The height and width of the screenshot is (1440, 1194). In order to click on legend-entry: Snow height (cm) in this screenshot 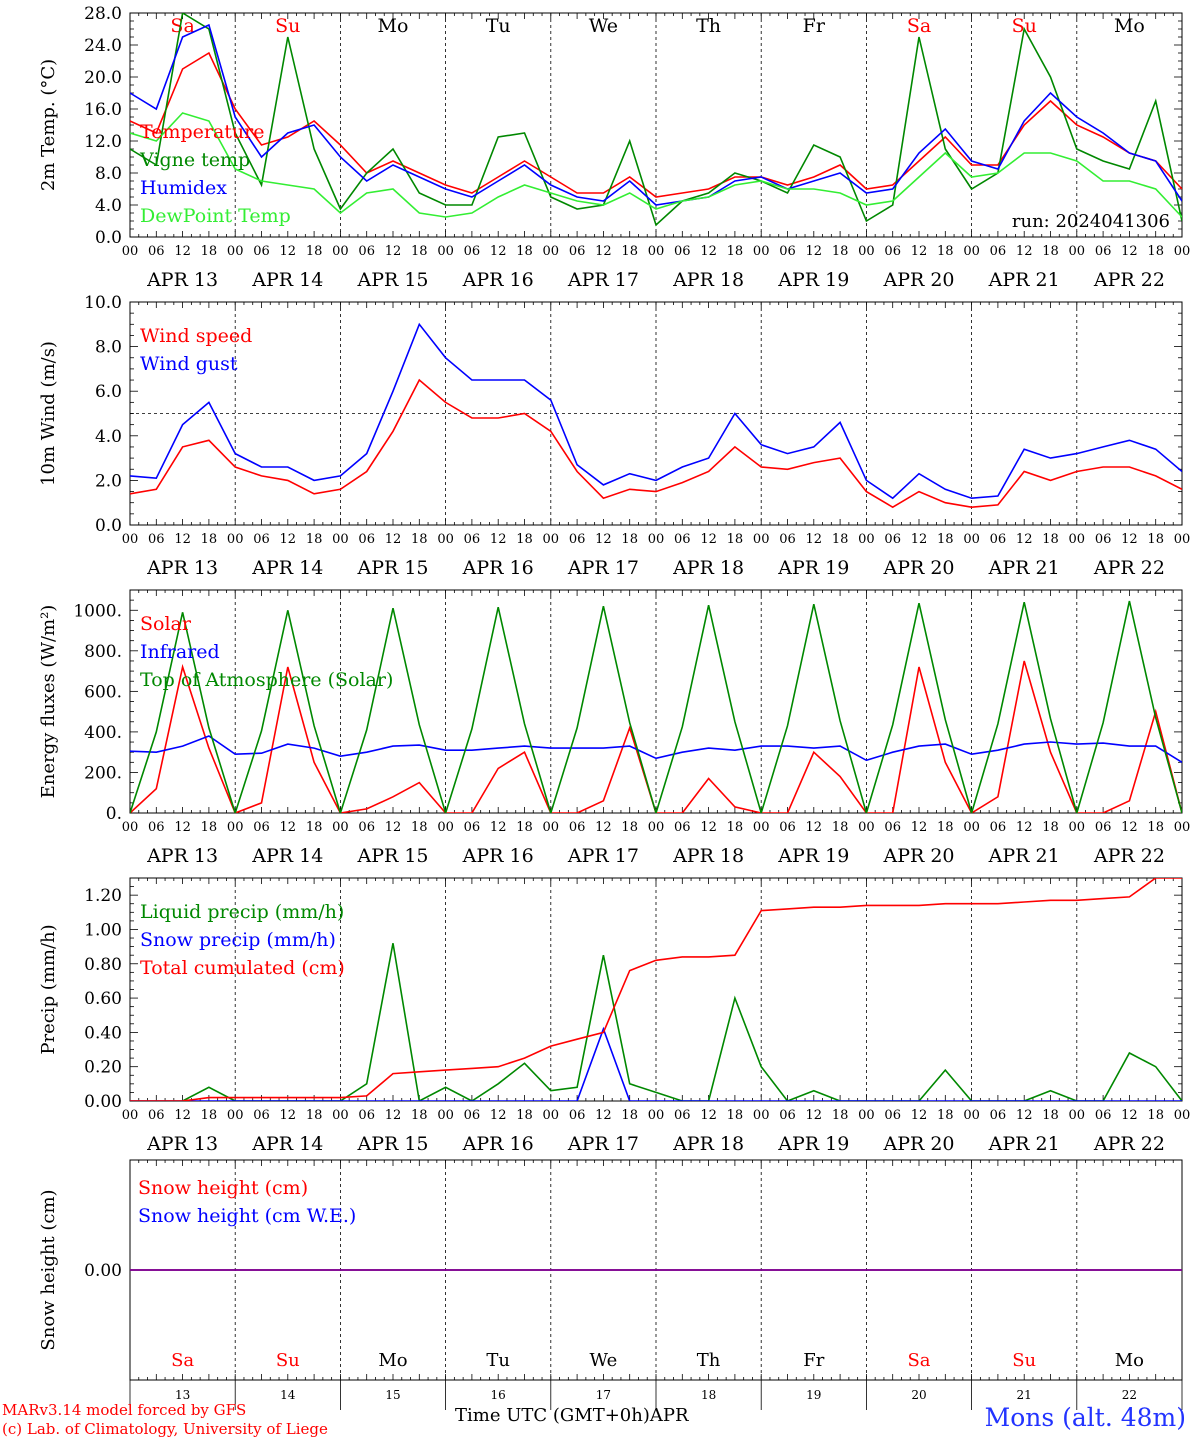, I will do `click(223, 1188)`.